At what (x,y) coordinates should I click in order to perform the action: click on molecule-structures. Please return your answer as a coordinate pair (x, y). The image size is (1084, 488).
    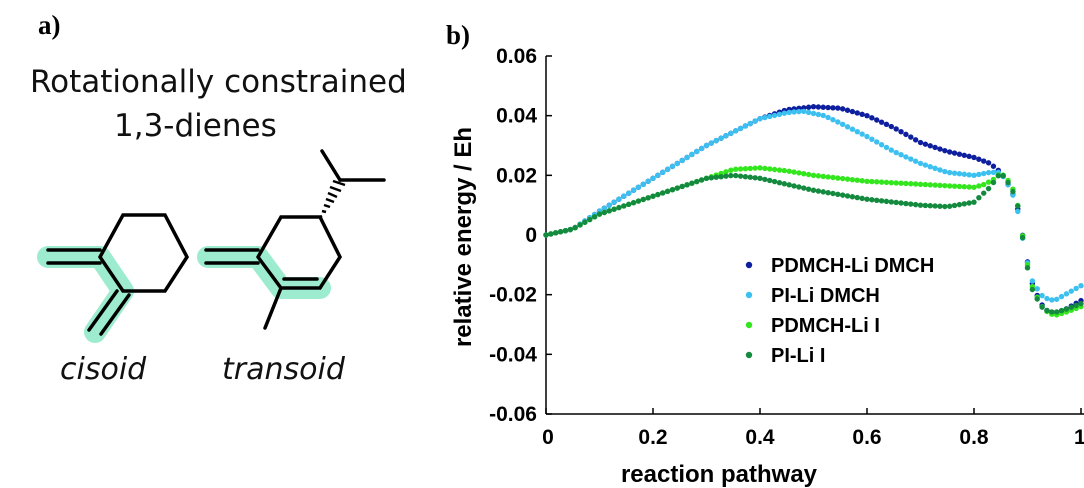
    Looking at the image, I should click on (211, 246).